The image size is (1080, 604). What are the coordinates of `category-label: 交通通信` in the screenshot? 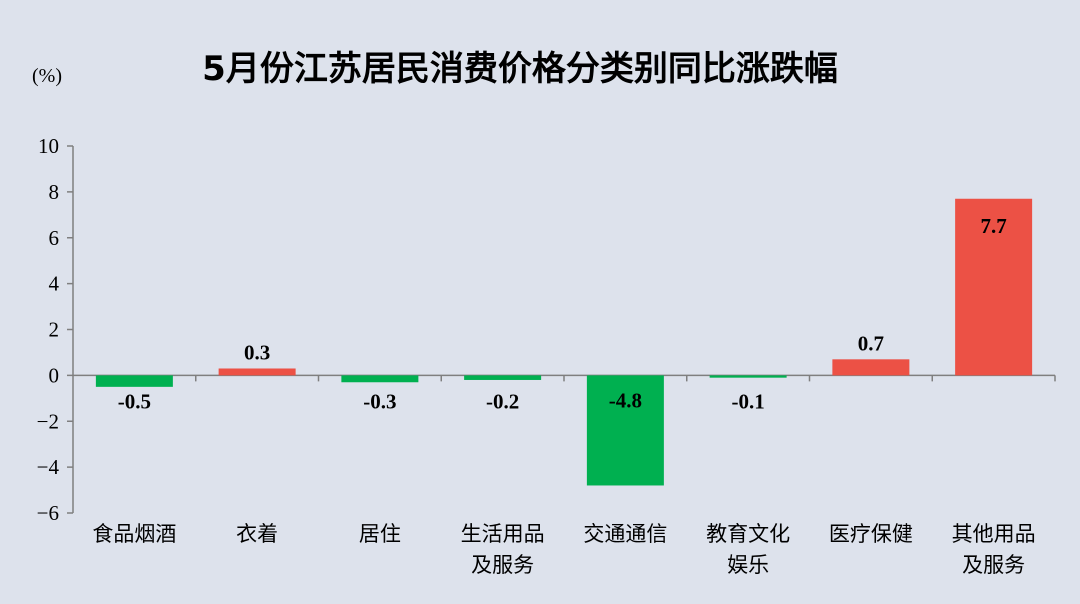 It's located at (625, 534).